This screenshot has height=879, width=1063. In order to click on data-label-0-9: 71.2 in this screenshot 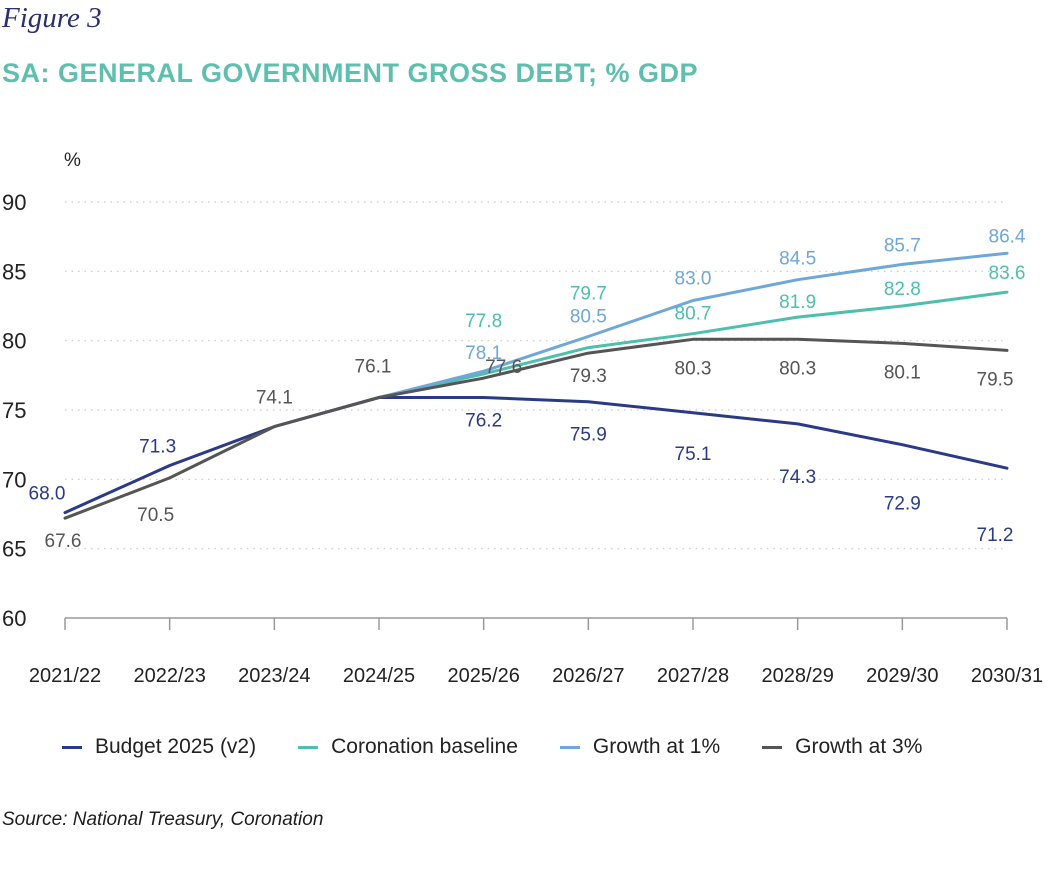, I will do `click(995, 535)`.